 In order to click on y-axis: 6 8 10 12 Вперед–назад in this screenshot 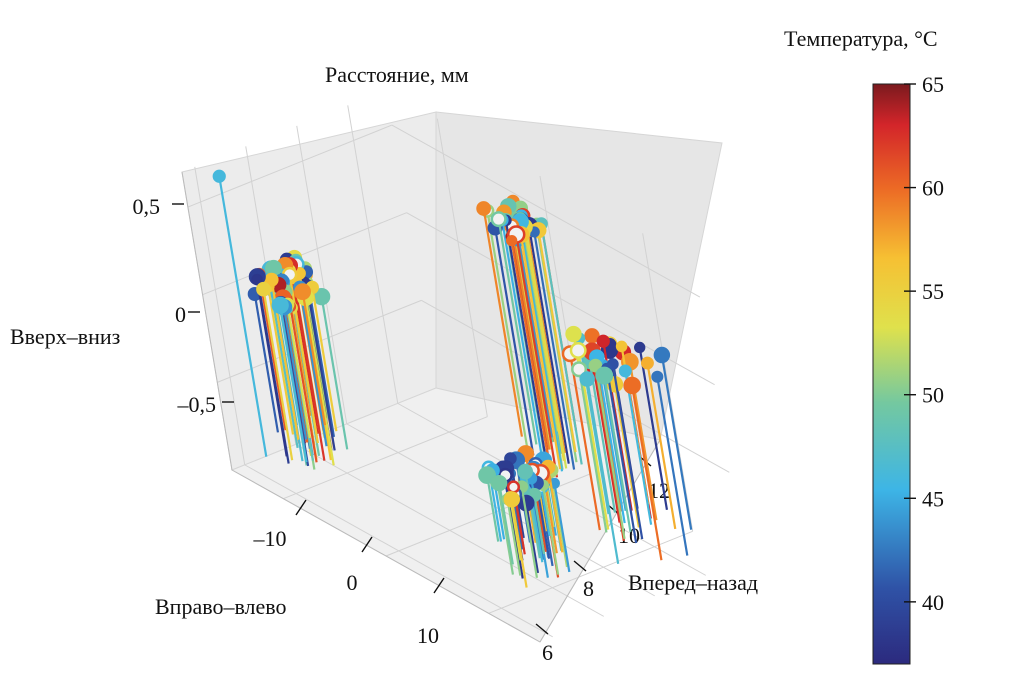, I will do `click(646, 552)`.